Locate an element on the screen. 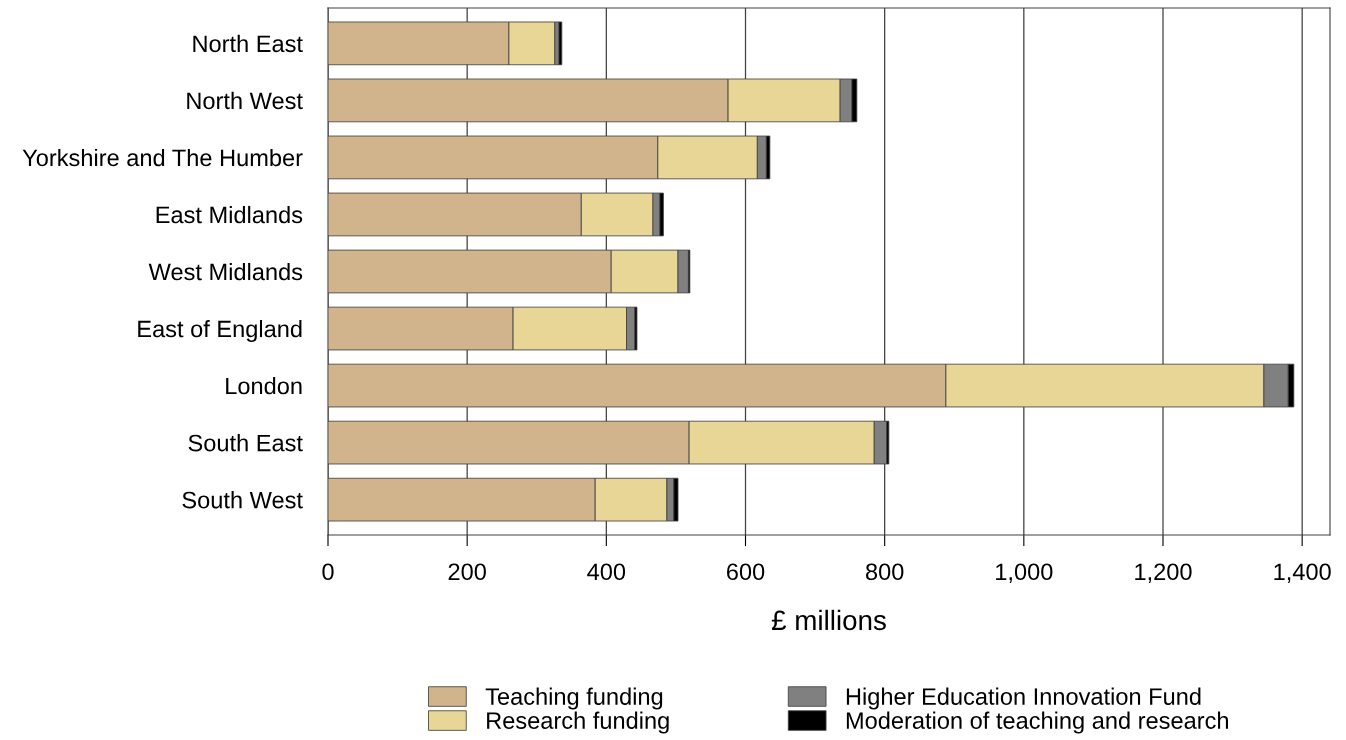 This screenshot has width=1346, height=740. y-tick-label: North East is located at coordinates (248, 43).